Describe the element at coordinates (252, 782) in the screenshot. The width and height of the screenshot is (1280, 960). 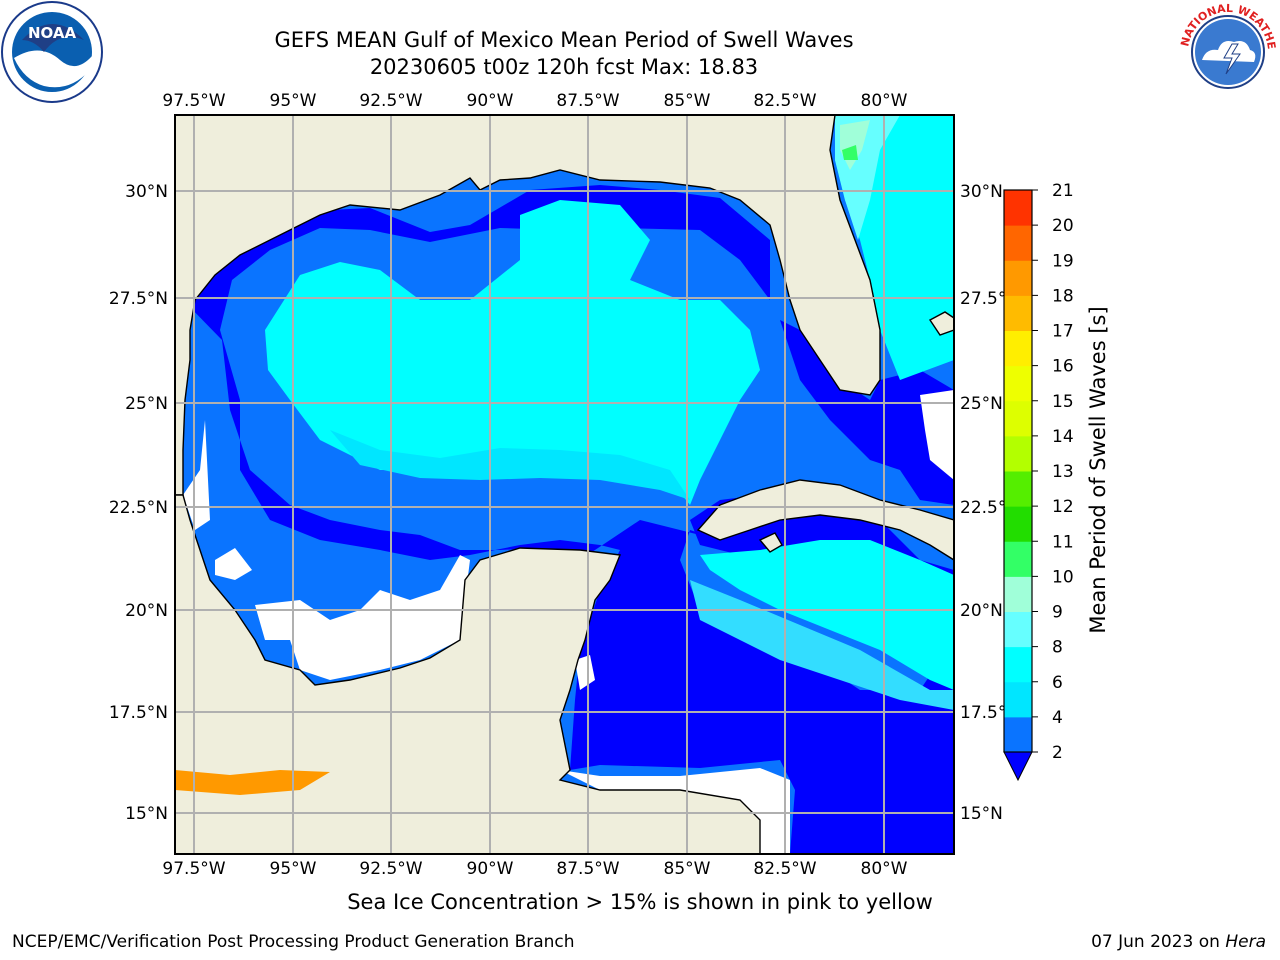
I see `sea-ice-overlay` at that location.